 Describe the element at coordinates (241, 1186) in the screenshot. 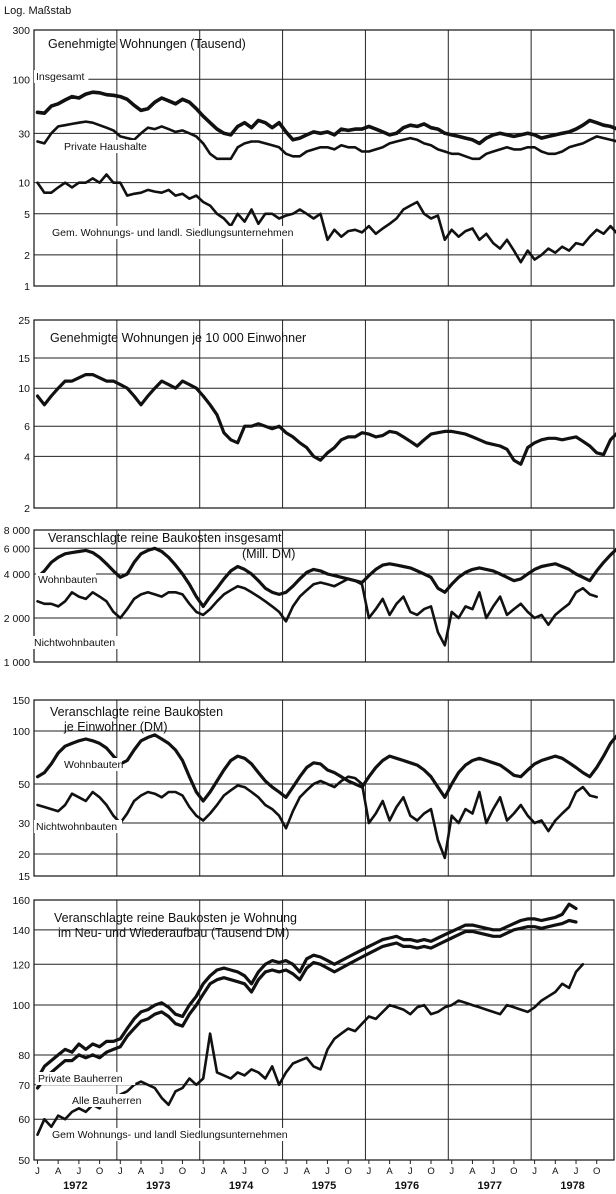

I see `x-year-label: 1974` at that location.